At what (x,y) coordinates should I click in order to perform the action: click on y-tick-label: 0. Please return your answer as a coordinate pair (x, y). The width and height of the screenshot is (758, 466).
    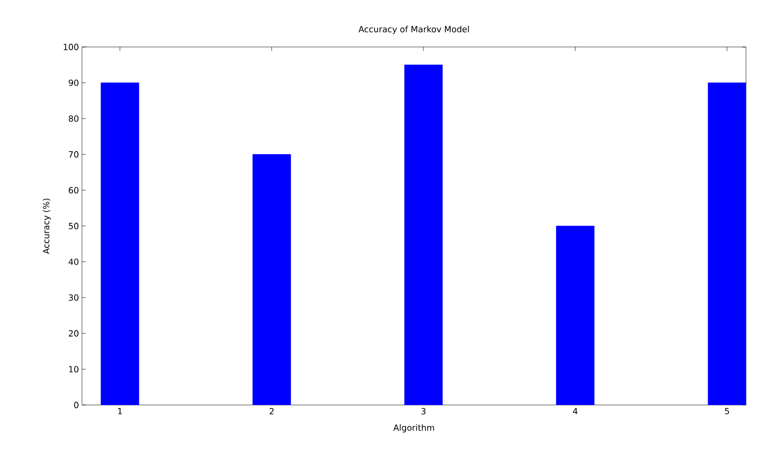
    Looking at the image, I should click on (76, 405).